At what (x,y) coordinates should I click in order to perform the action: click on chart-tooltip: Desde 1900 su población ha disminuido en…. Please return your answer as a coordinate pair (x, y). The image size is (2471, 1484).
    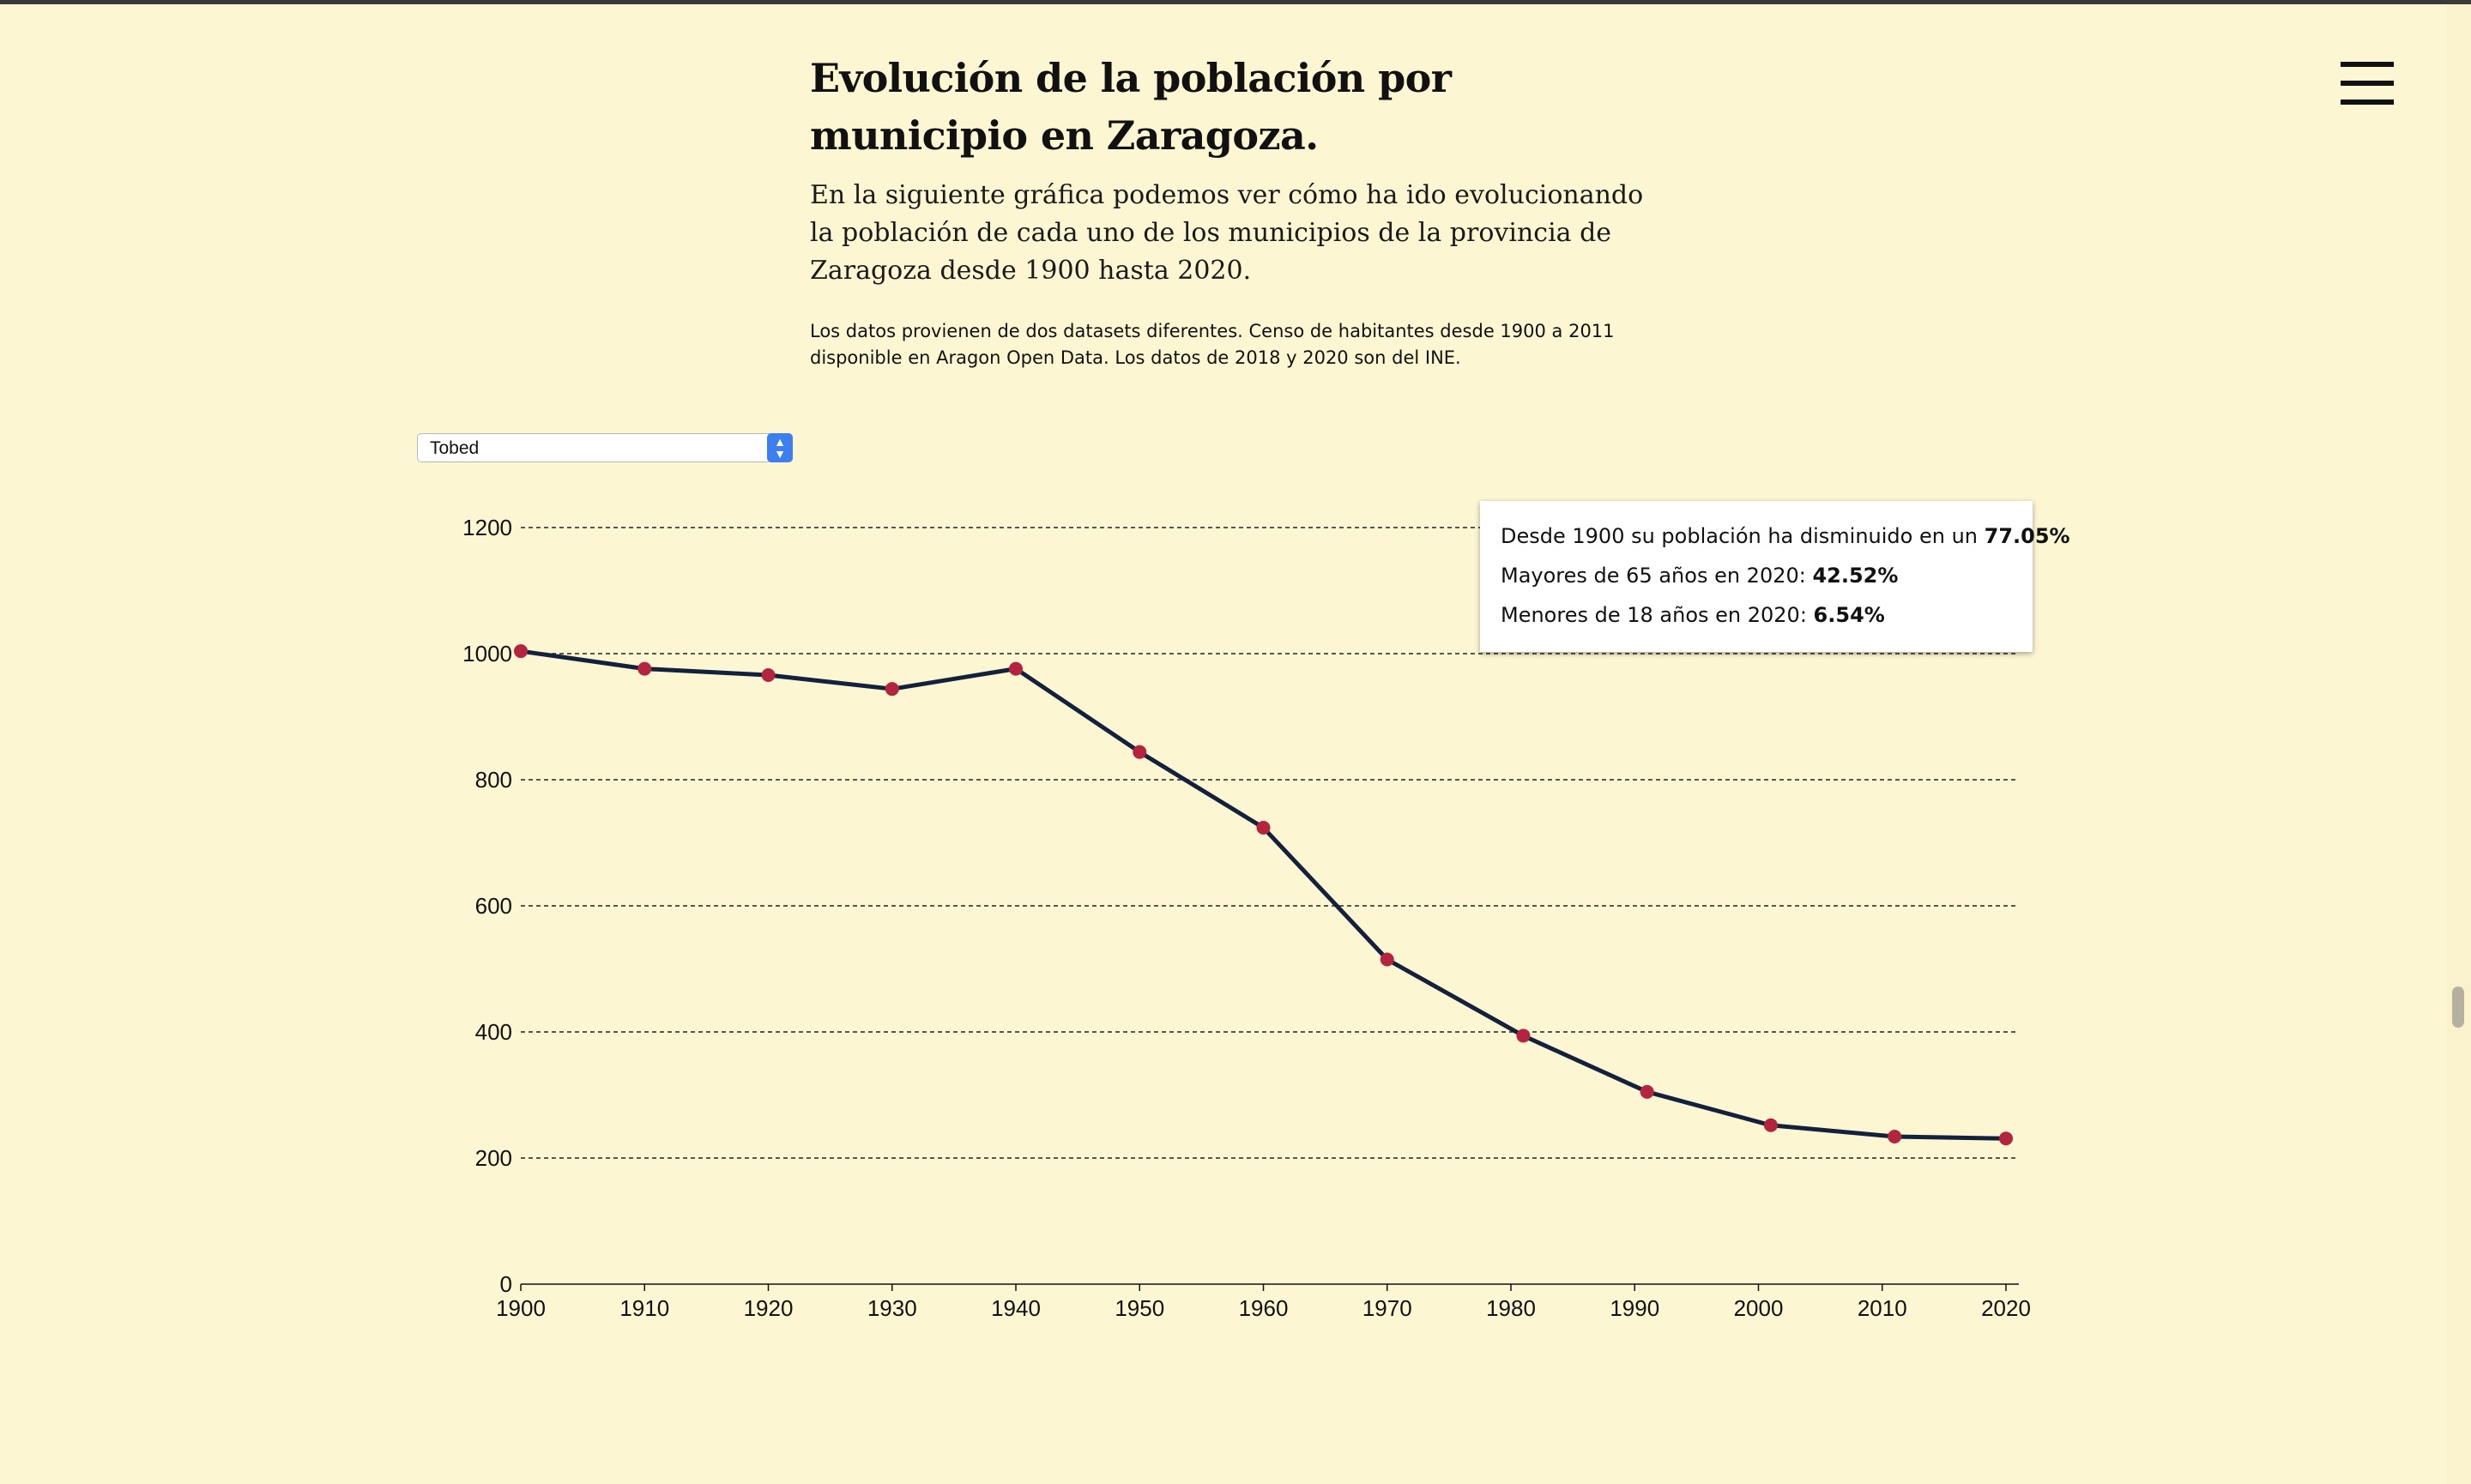
    Looking at the image, I should click on (1775, 576).